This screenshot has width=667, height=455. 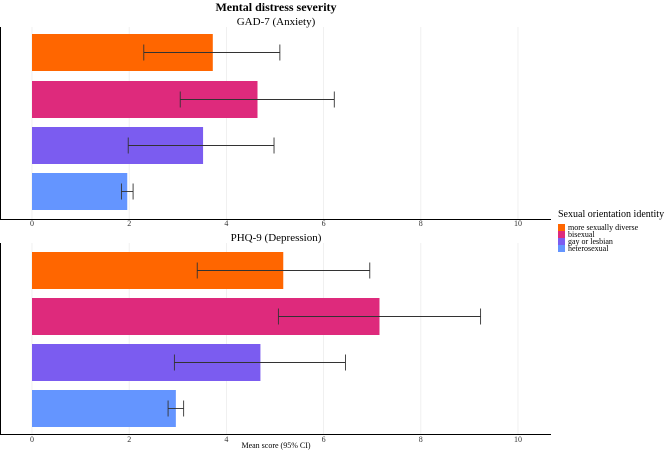 I want to click on legend-title: Sexual orientation identity, so click(x=611, y=214).